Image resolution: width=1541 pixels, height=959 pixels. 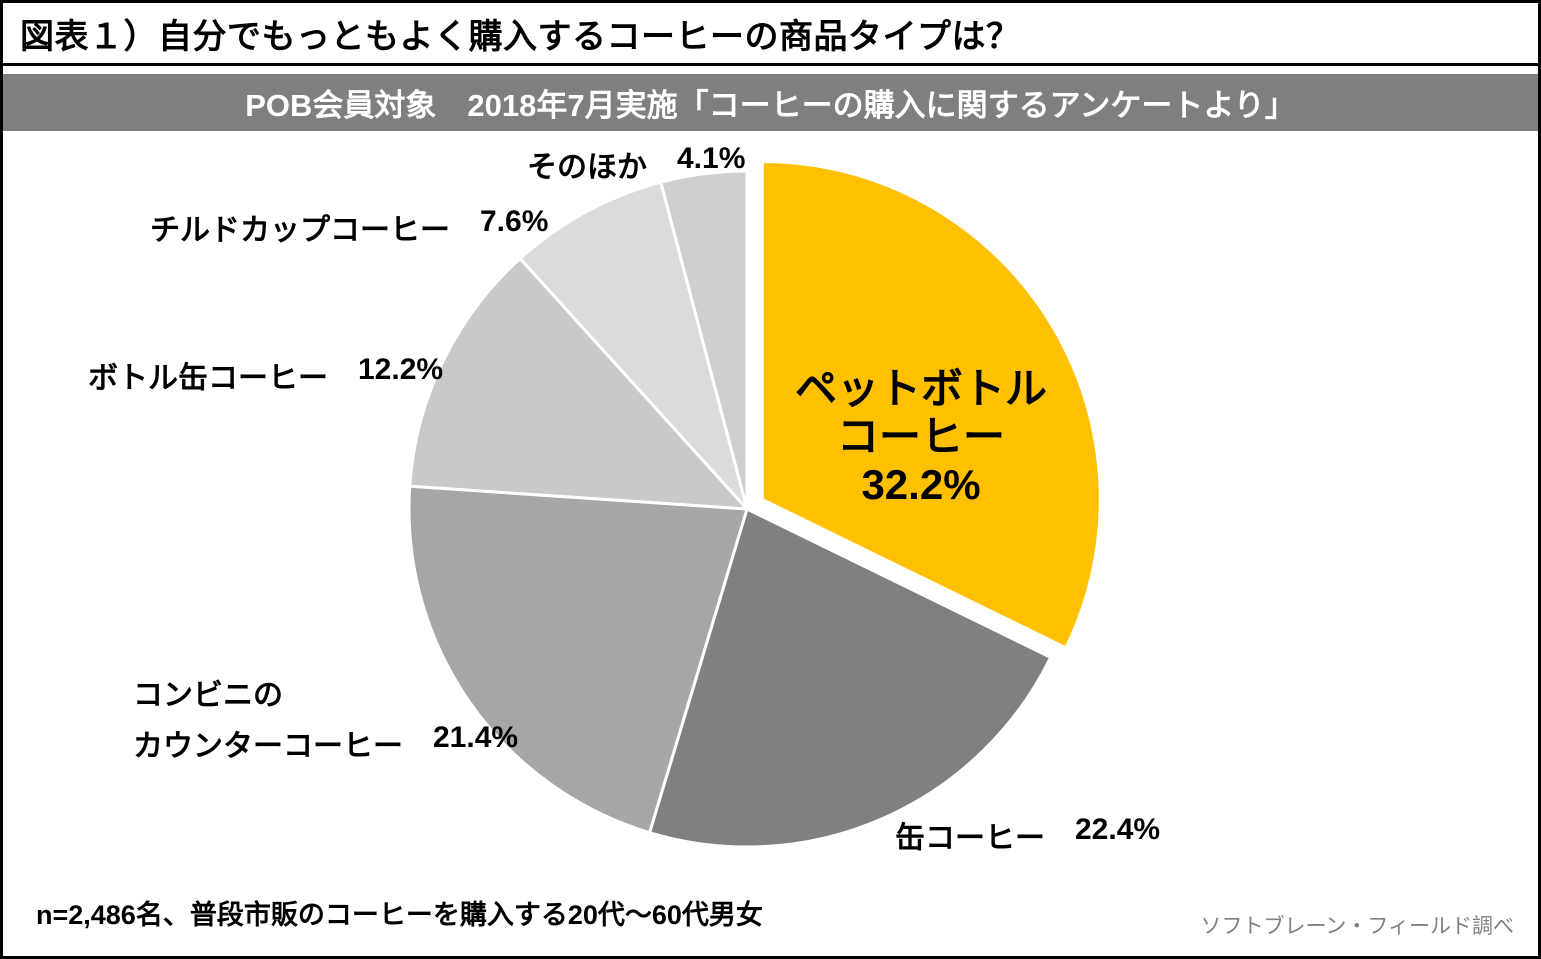 I want to click on sample-note: n=2,486名、普段市販のコーヒーを購入する20代～60代男女, so click(x=399, y=915).